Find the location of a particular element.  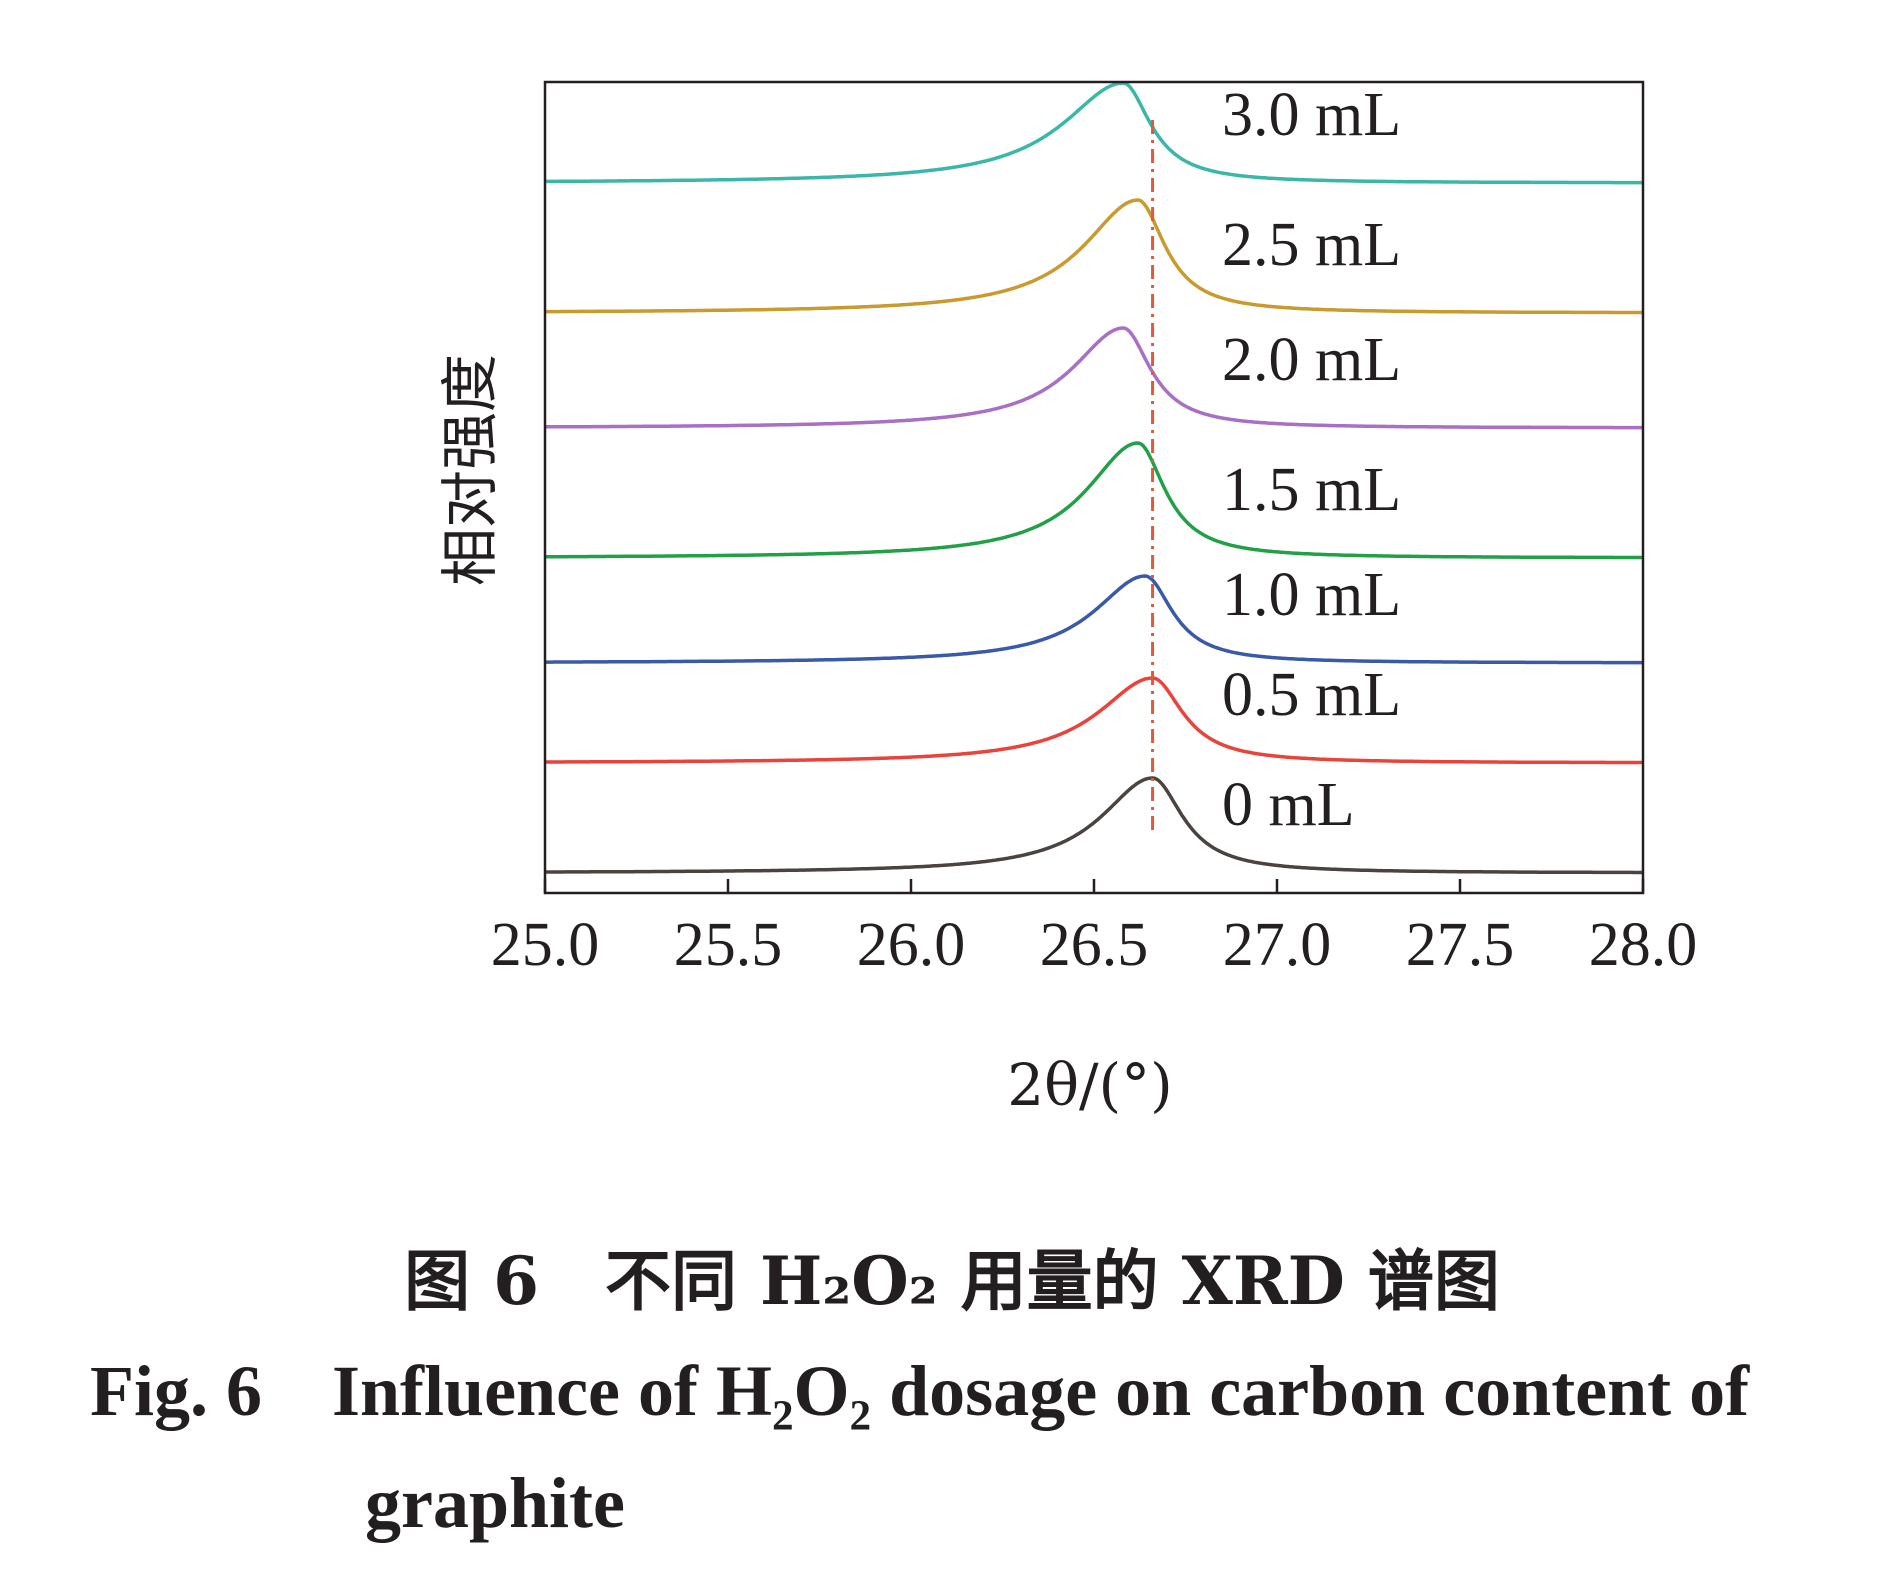

x-tick-label: 25.5 is located at coordinates (728, 945).